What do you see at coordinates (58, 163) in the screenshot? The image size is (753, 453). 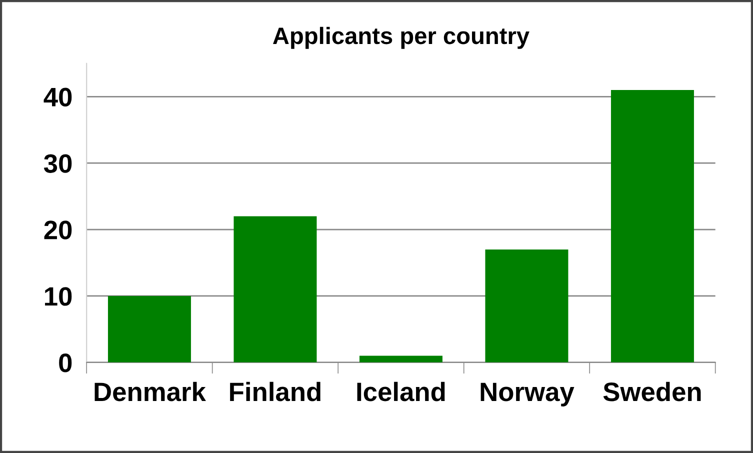 I see `y-tick-label: 30` at bounding box center [58, 163].